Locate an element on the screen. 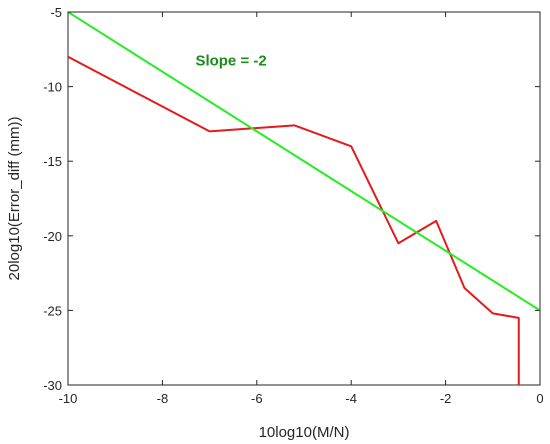  annotation-layer: Slope = -2 is located at coordinates (230, 61).